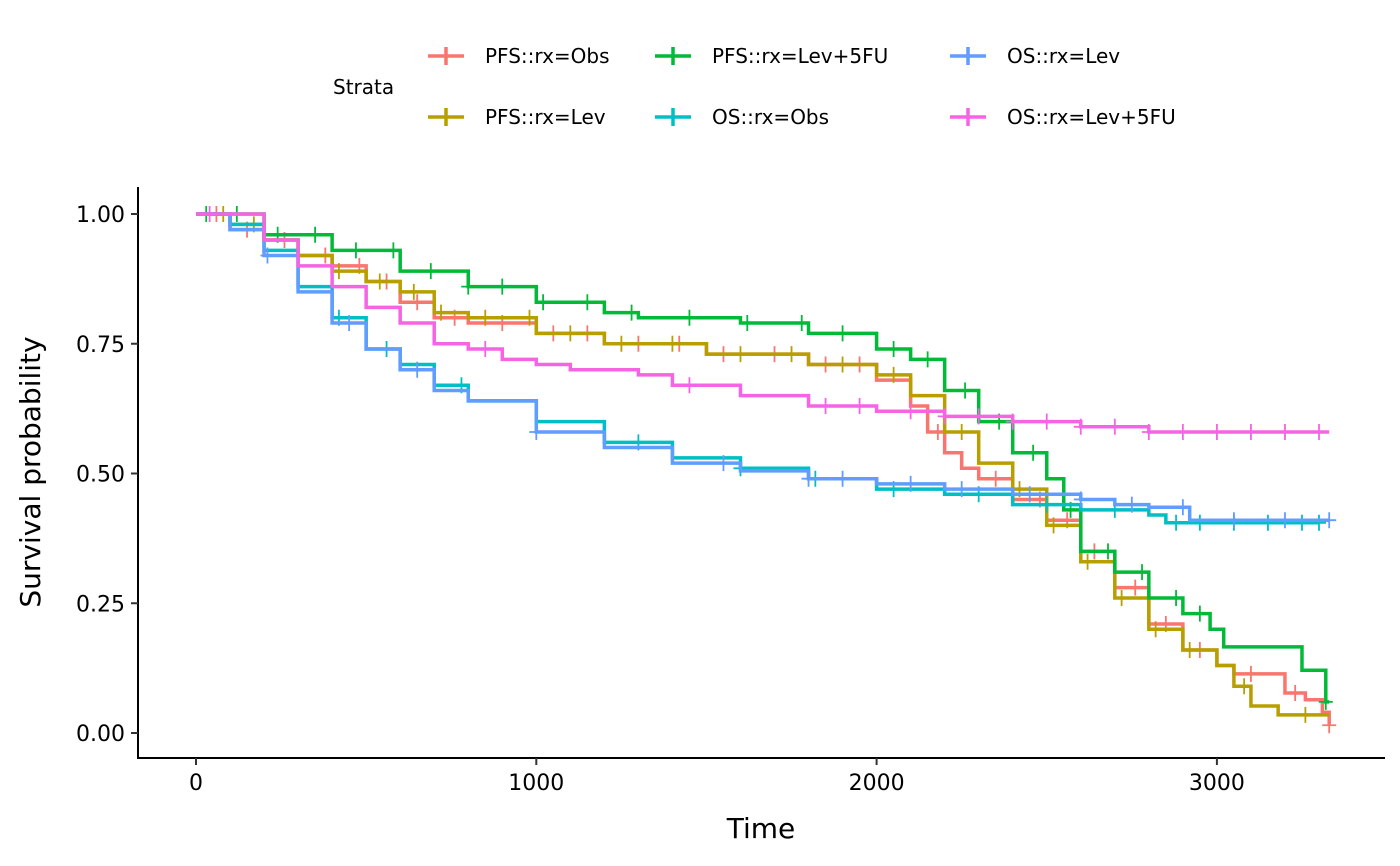 This screenshot has width=1400, height=866. Describe the element at coordinates (800, 56) in the screenshot. I see `legend-label: PFS::rx=Lev+5FU` at that location.